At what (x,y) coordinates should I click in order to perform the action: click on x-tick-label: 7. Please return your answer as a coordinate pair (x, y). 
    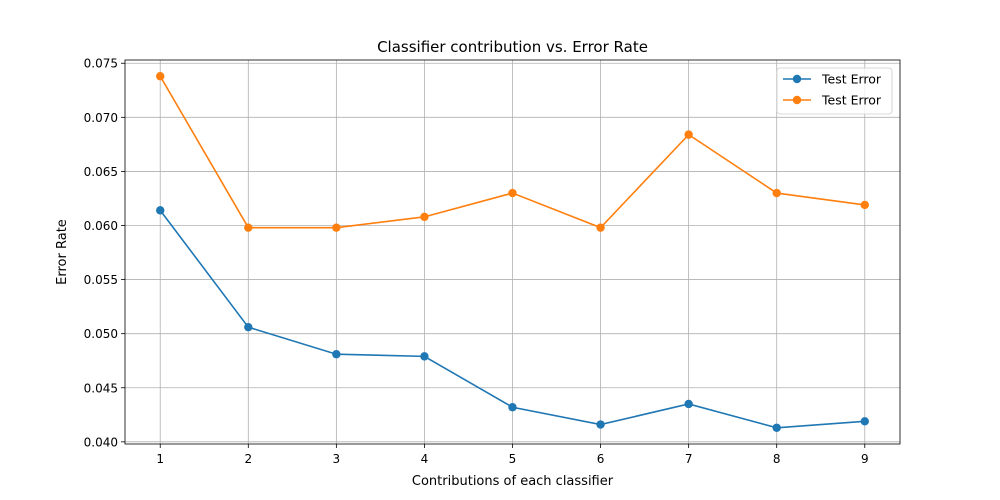
    Looking at the image, I should click on (689, 459).